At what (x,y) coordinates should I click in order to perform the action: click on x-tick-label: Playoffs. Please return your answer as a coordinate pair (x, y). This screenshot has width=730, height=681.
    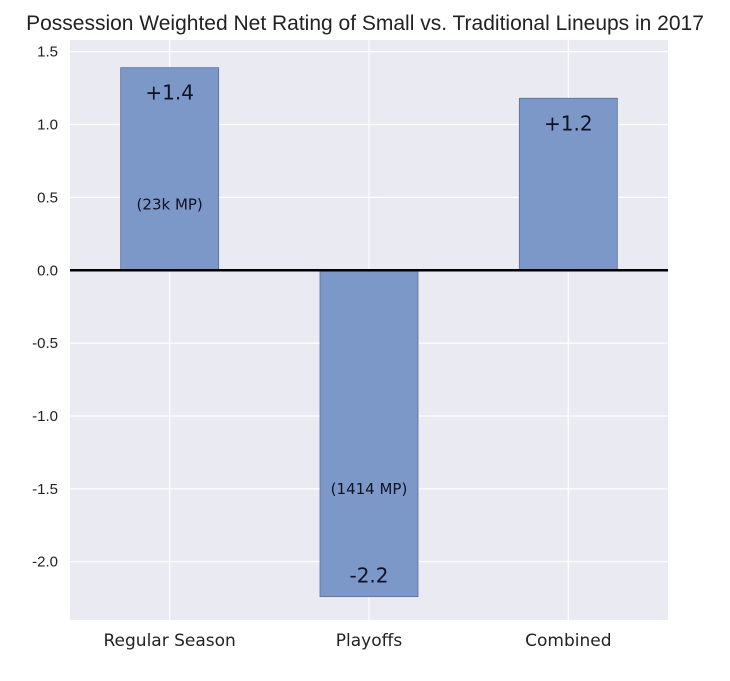
    Looking at the image, I should click on (369, 641).